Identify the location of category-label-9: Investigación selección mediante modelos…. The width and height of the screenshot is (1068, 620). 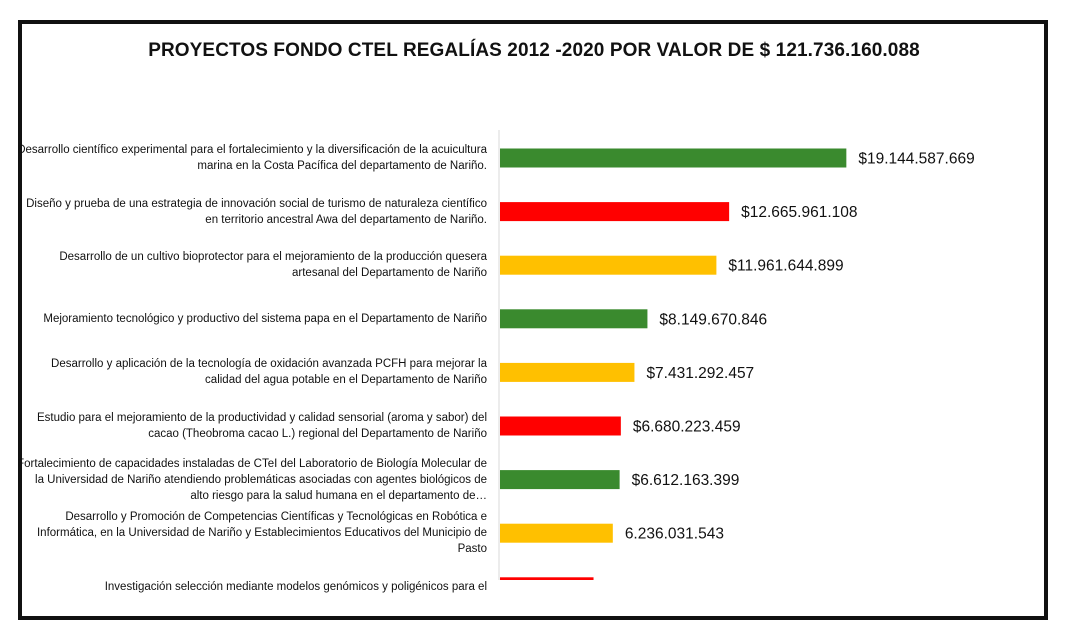
(295, 586).